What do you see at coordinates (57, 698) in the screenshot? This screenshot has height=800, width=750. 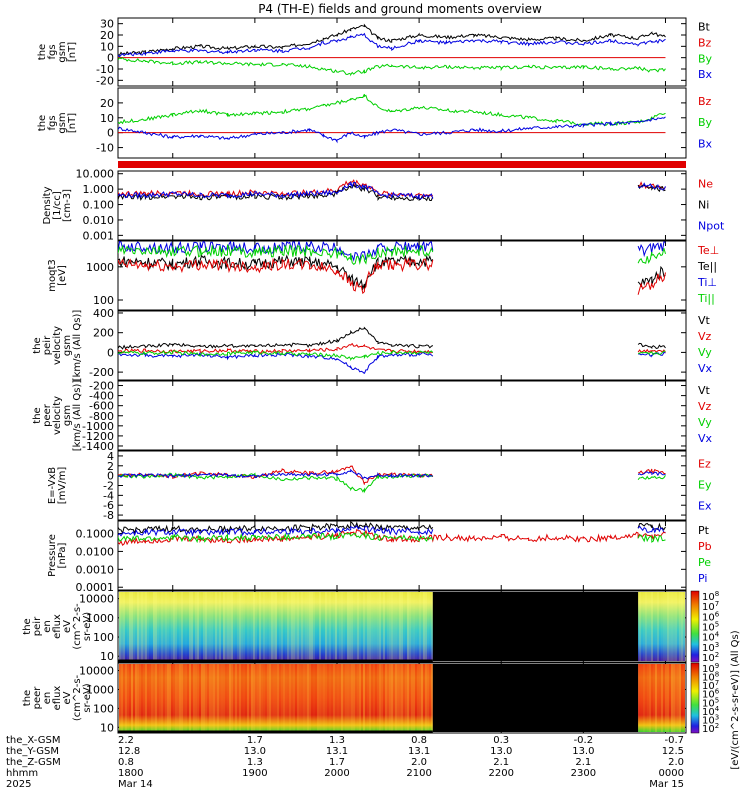 I see `y-axis-label: eflux` at bounding box center [57, 698].